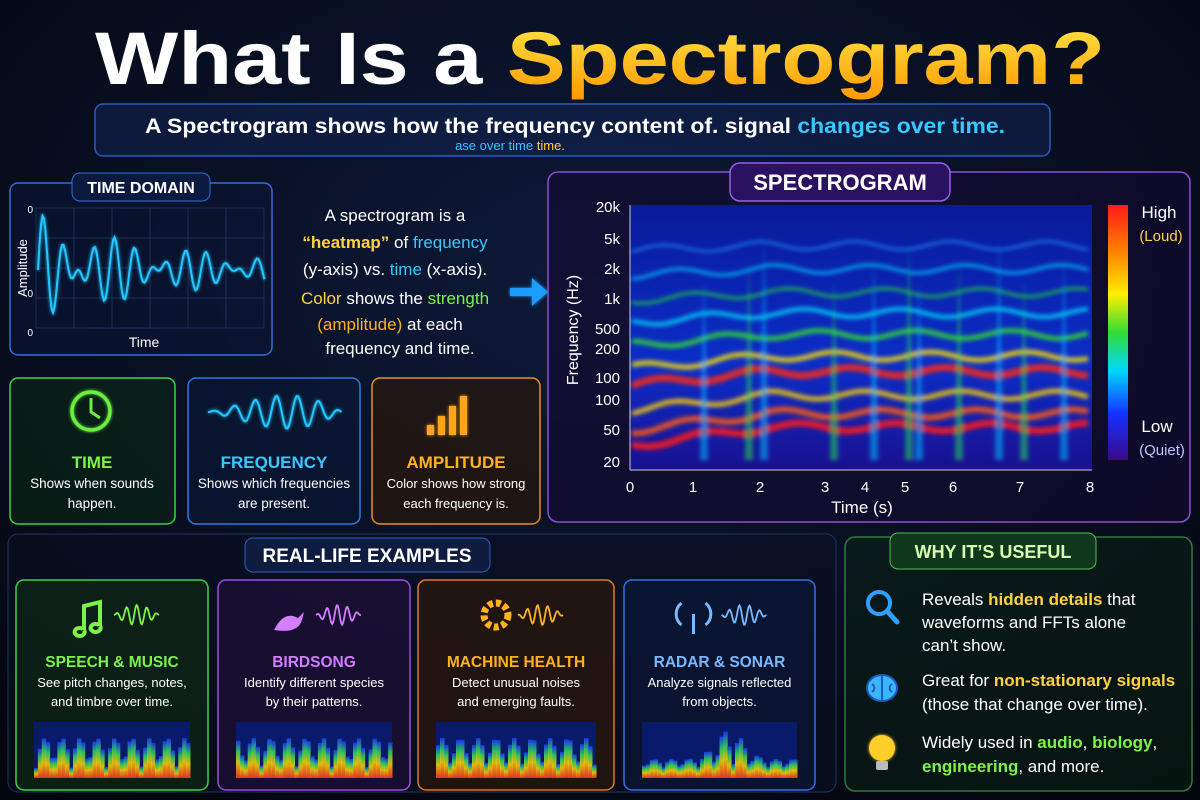  What do you see at coordinates (95, 409) in the screenshot?
I see `clock-hands` at bounding box center [95, 409].